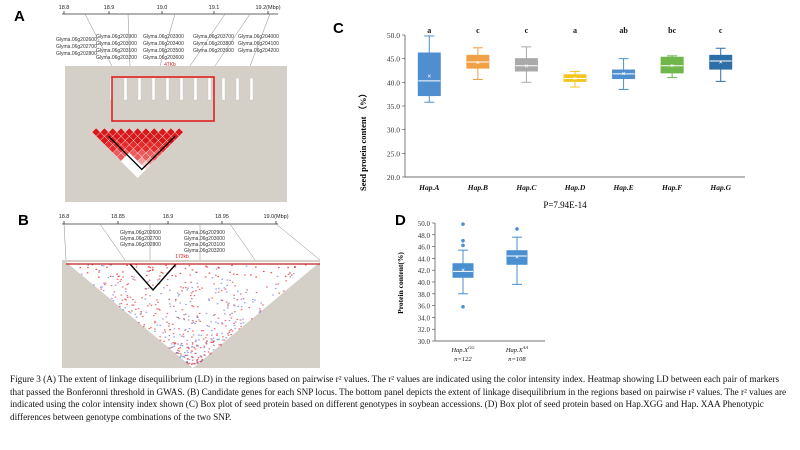 The height and width of the screenshot is (450, 800). Describe the element at coordinates (65, 242) in the screenshot. I see `connector-line-b` at that location.